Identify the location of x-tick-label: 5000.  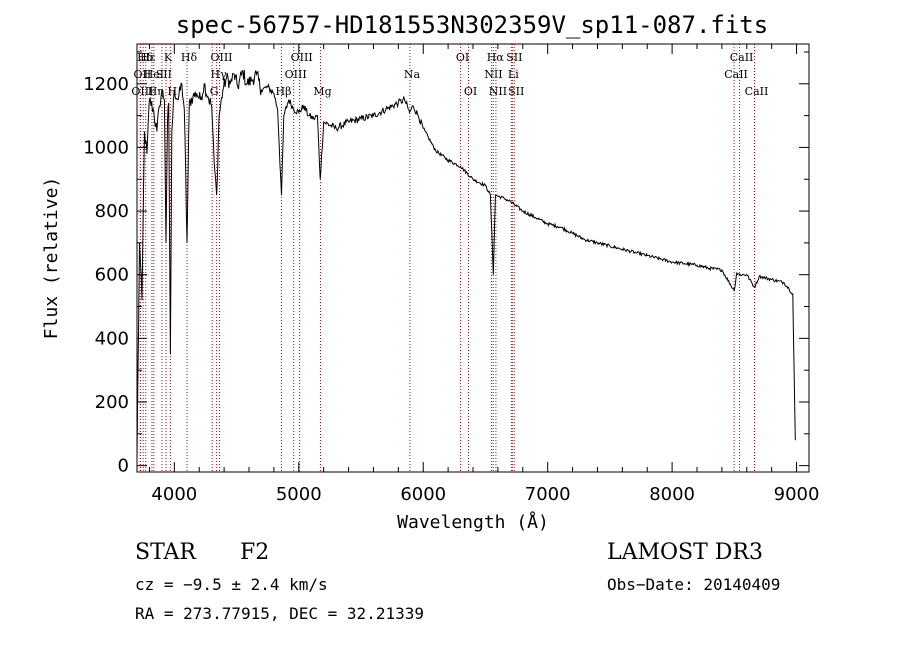
(299, 494).